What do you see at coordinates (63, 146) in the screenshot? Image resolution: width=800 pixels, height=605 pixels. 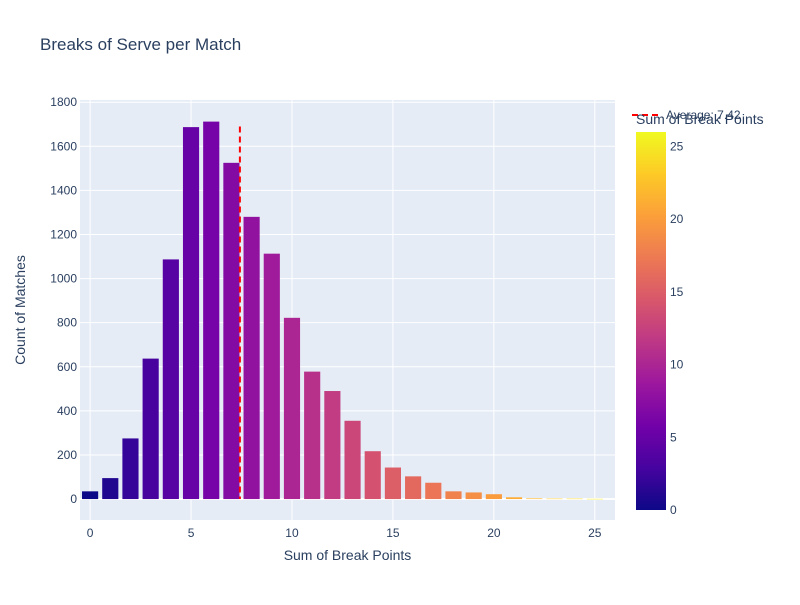 I see `y-tick-label: 1600` at bounding box center [63, 146].